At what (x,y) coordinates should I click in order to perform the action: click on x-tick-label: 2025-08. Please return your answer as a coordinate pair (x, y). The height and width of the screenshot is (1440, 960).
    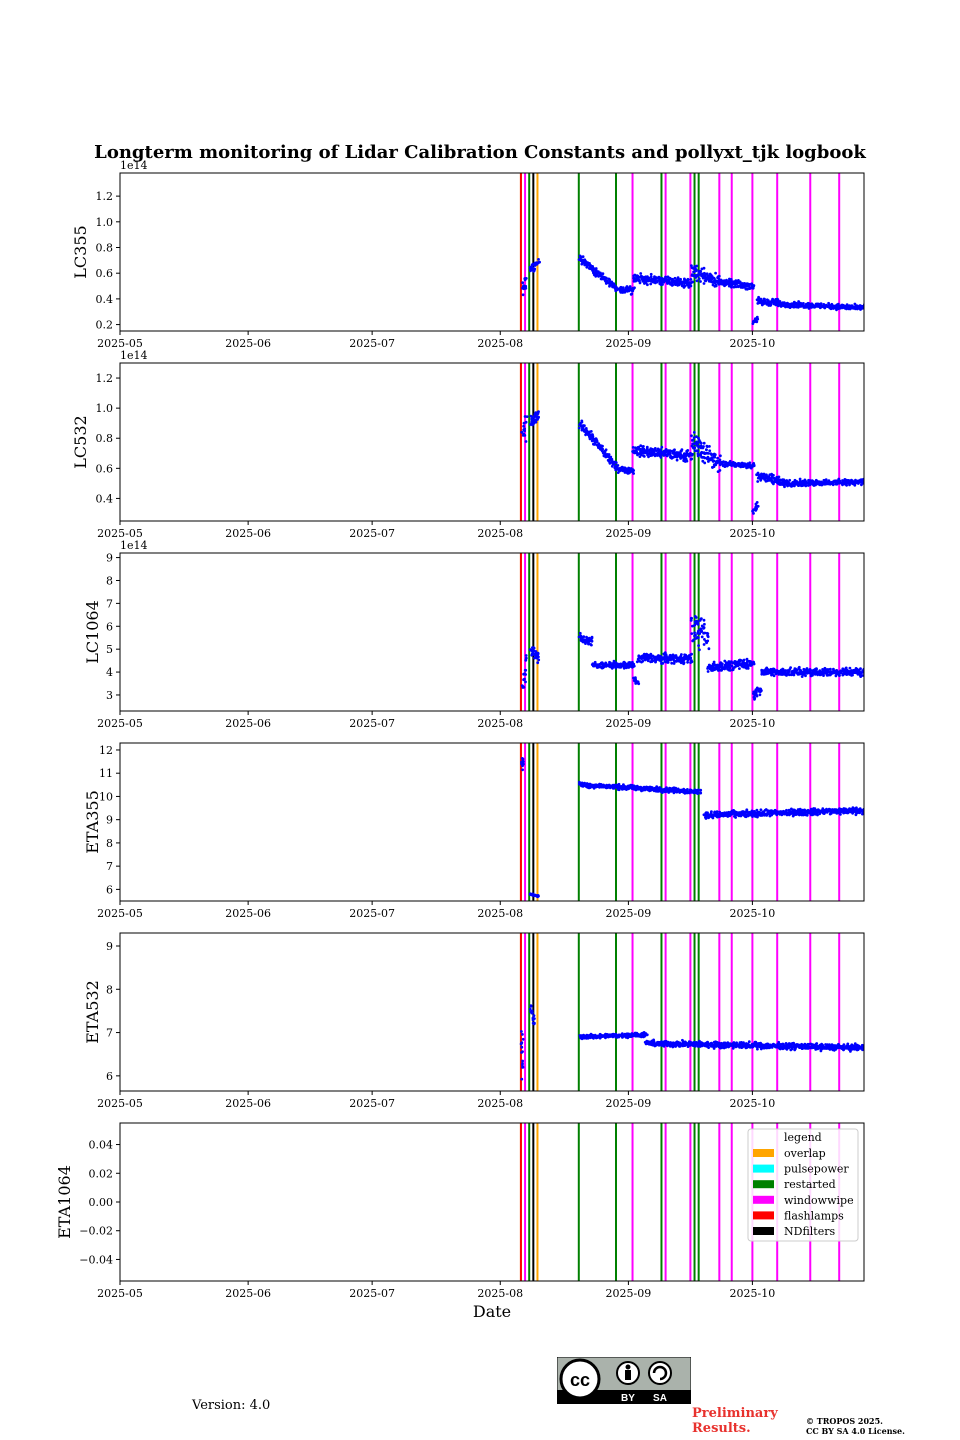
    Looking at the image, I should click on (500, 723).